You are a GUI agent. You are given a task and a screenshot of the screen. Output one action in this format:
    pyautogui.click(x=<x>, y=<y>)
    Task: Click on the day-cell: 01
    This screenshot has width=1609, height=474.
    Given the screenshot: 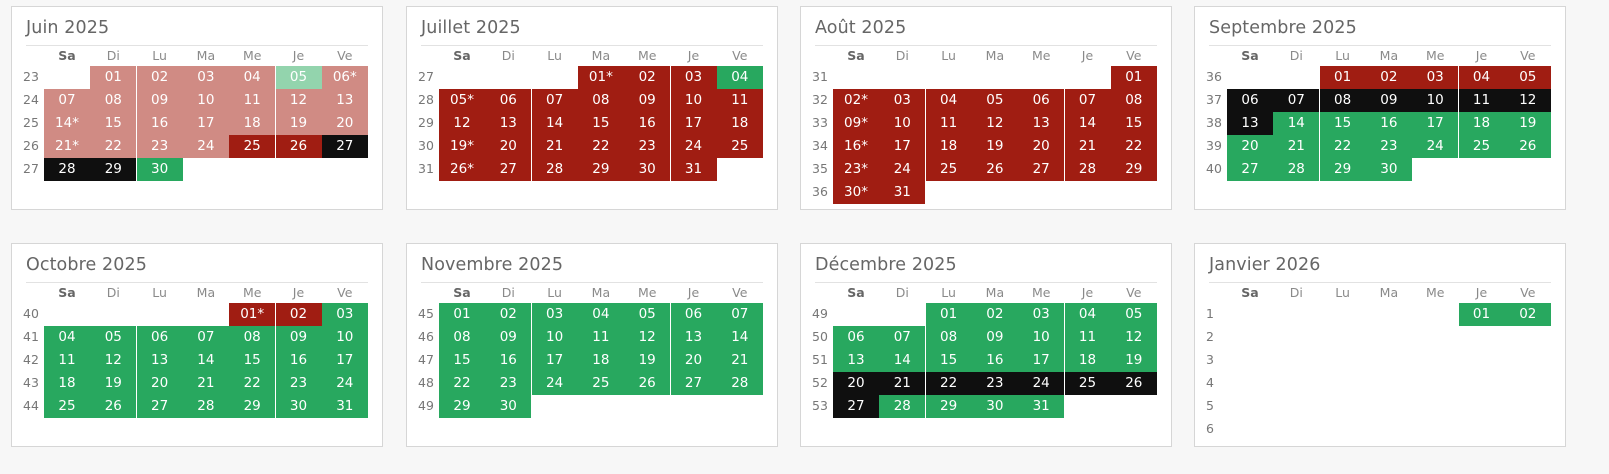 What is the action you would take?
    pyautogui.click(x=1134, y=78)
    